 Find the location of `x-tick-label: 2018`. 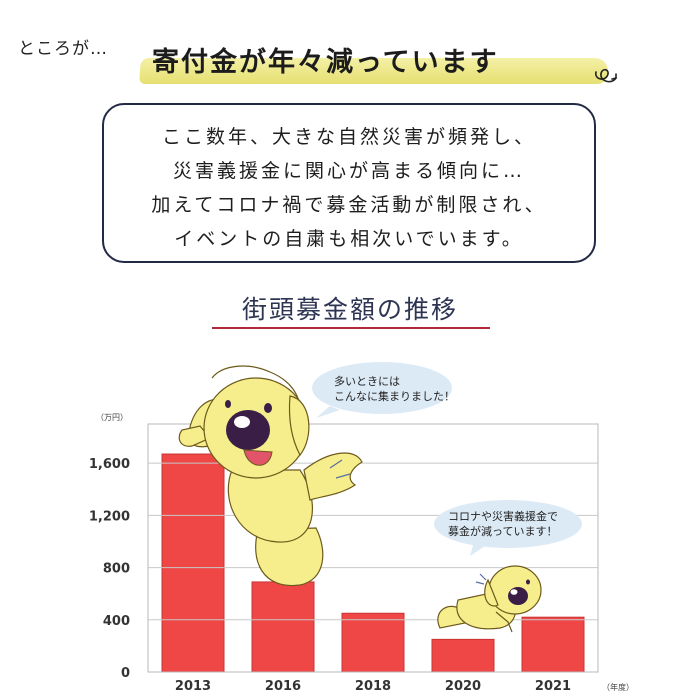

x-tick-label: 2018 is located at coordinates (373, 686).